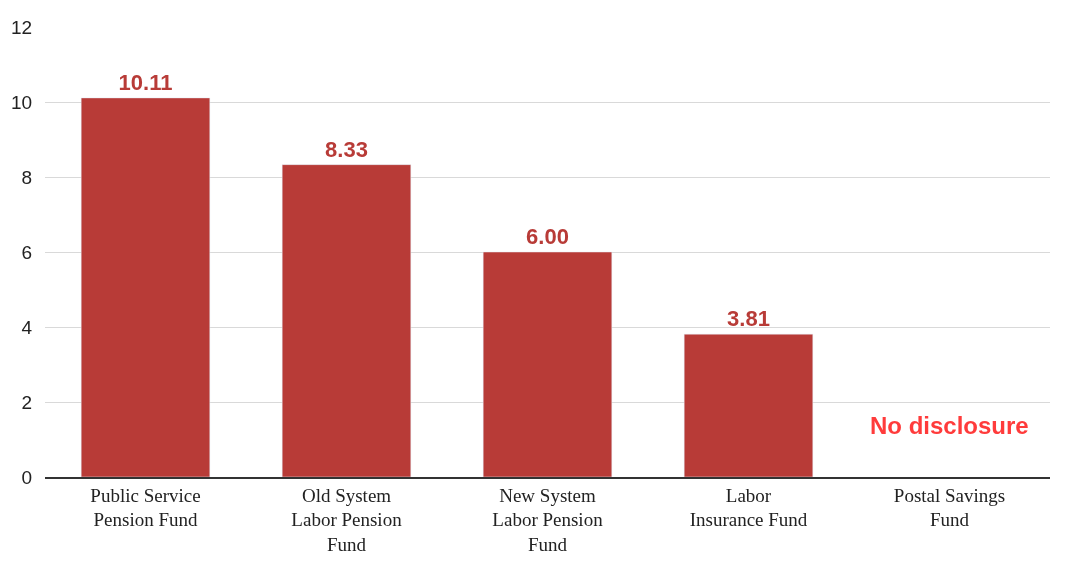  Describe the element at coordinates (548, 519) in the screenshot. I see `x-tick-label: New System Labor Pension Fund` at that location.